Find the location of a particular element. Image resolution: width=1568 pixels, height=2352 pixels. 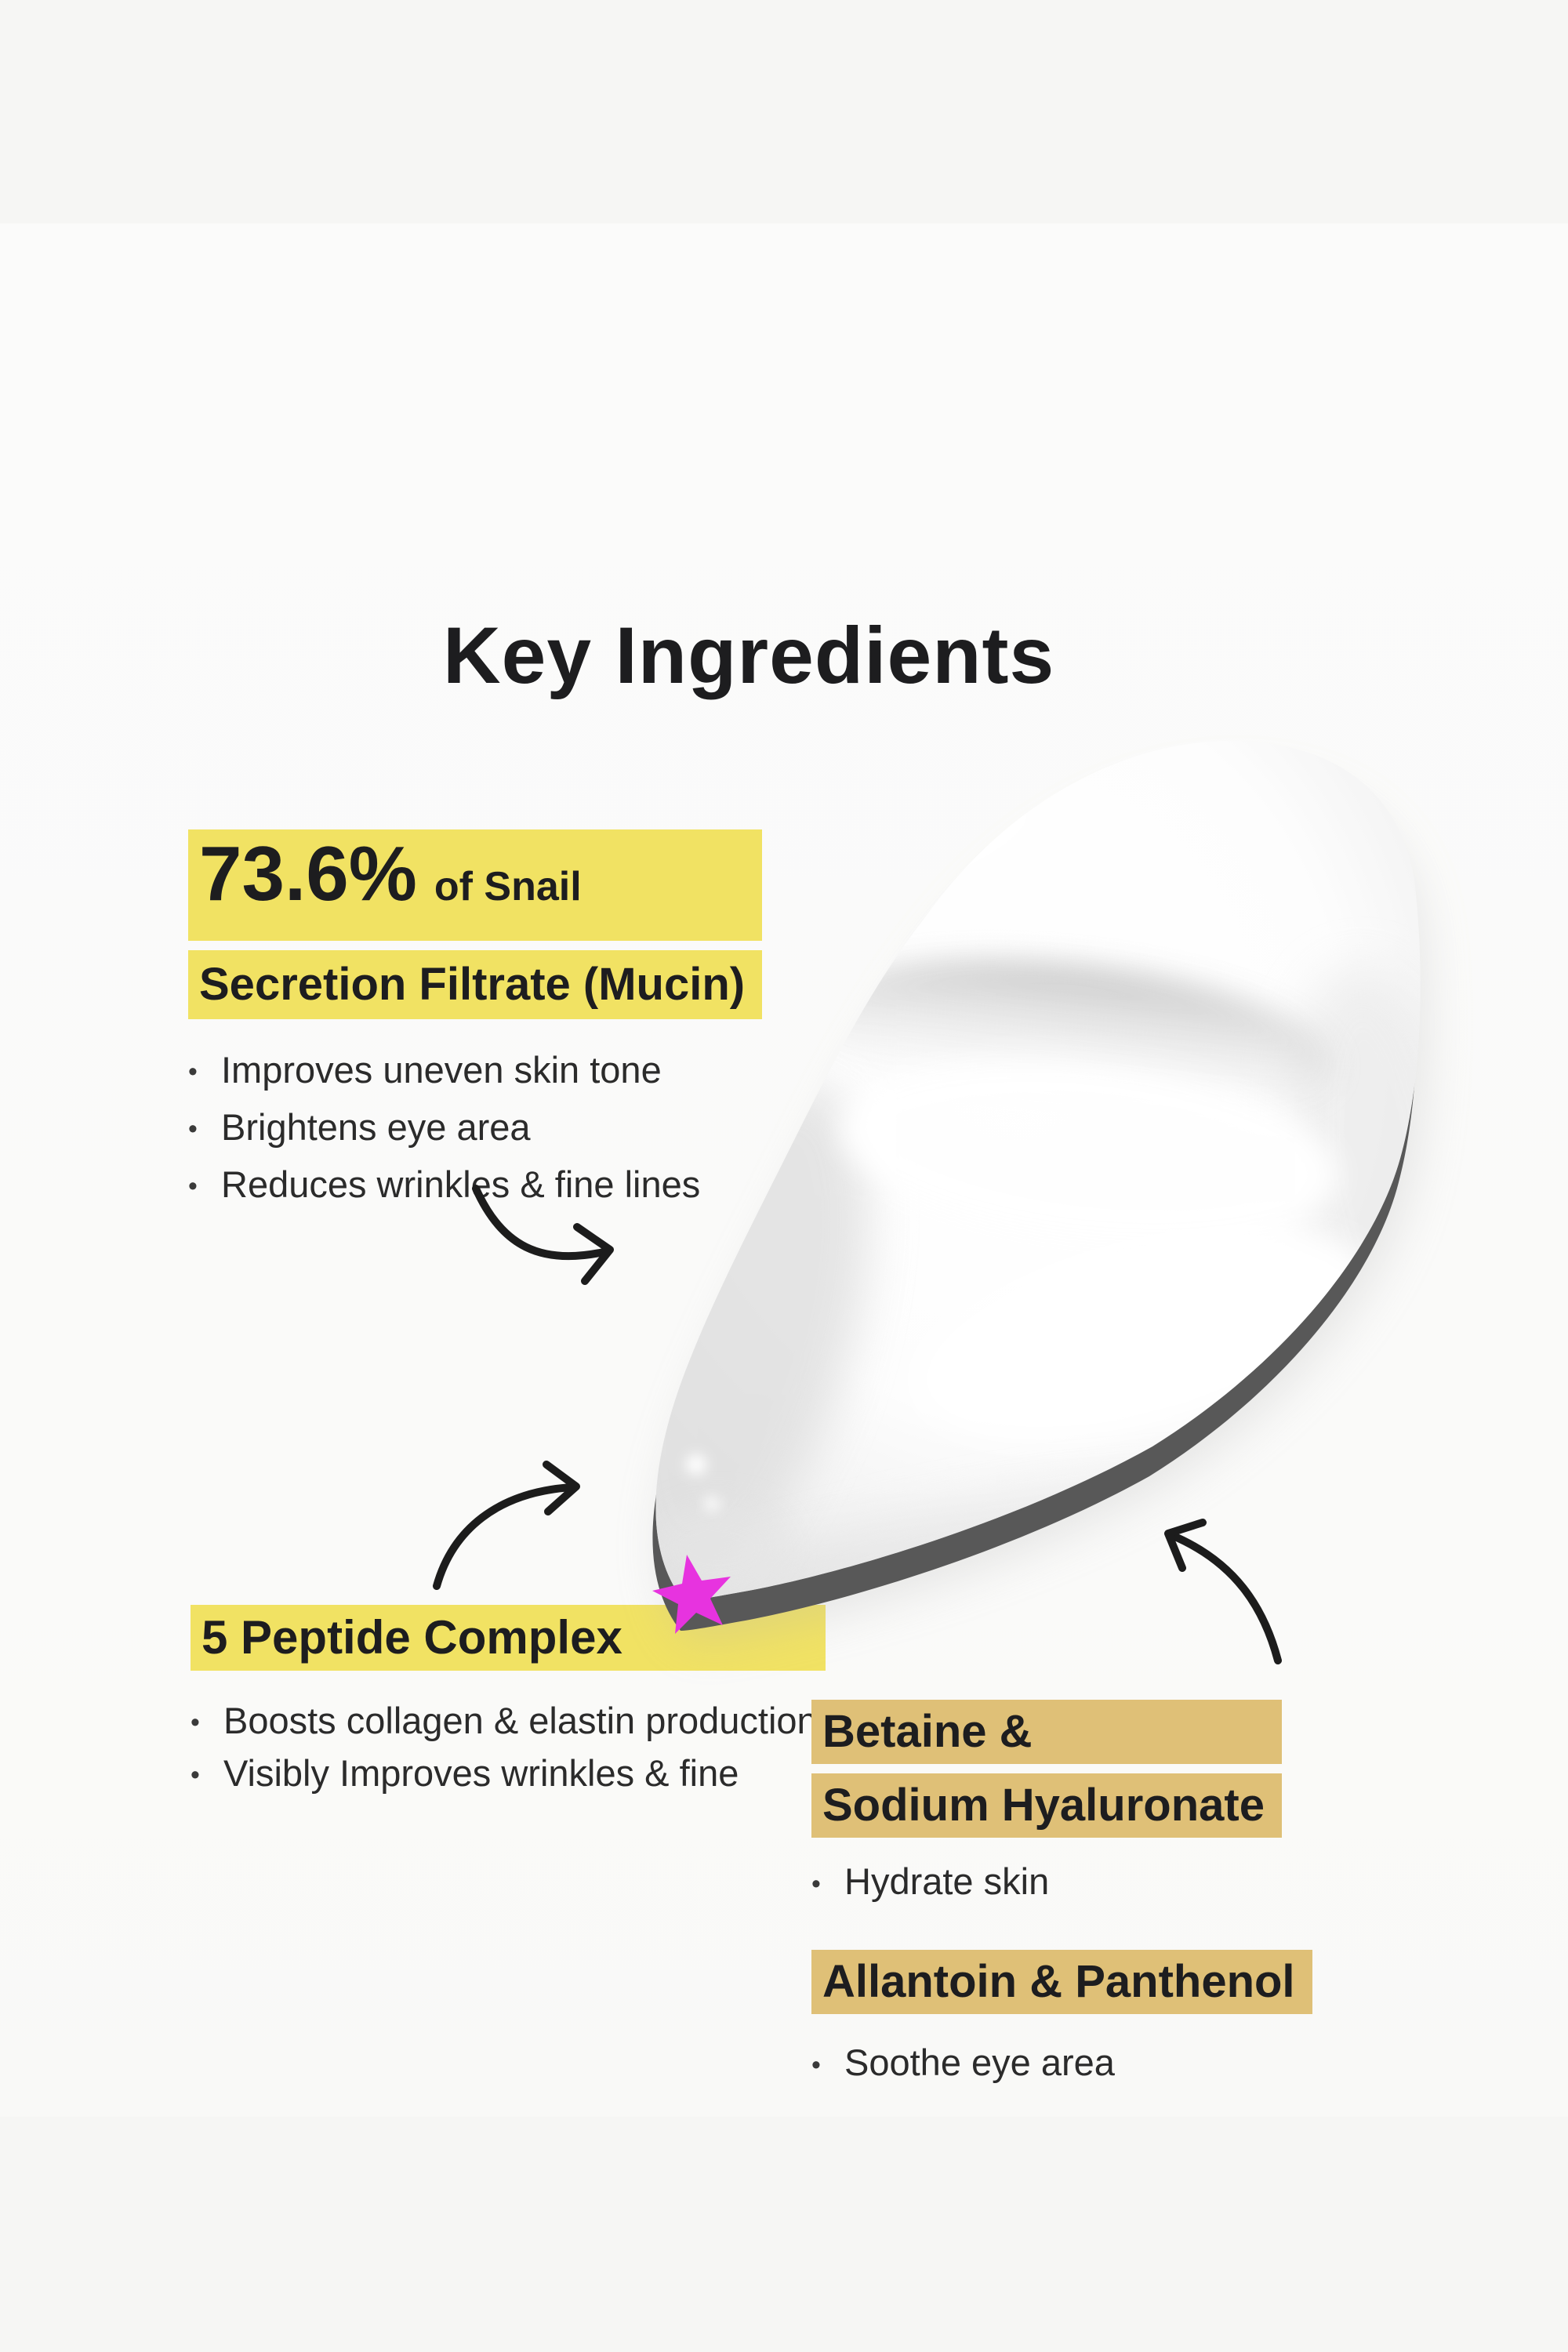

list-item: • Hydrate skin is located at coordinates (1046, 1881).